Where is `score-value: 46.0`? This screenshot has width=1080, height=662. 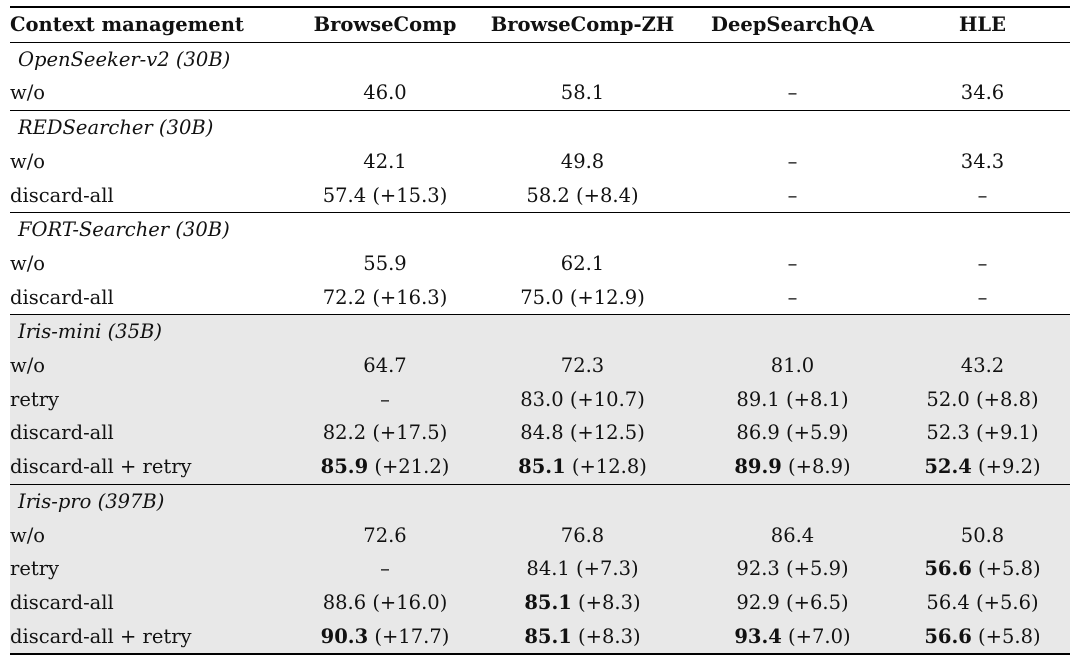 score-value: 46.0 is located at coordinates (385, 93).